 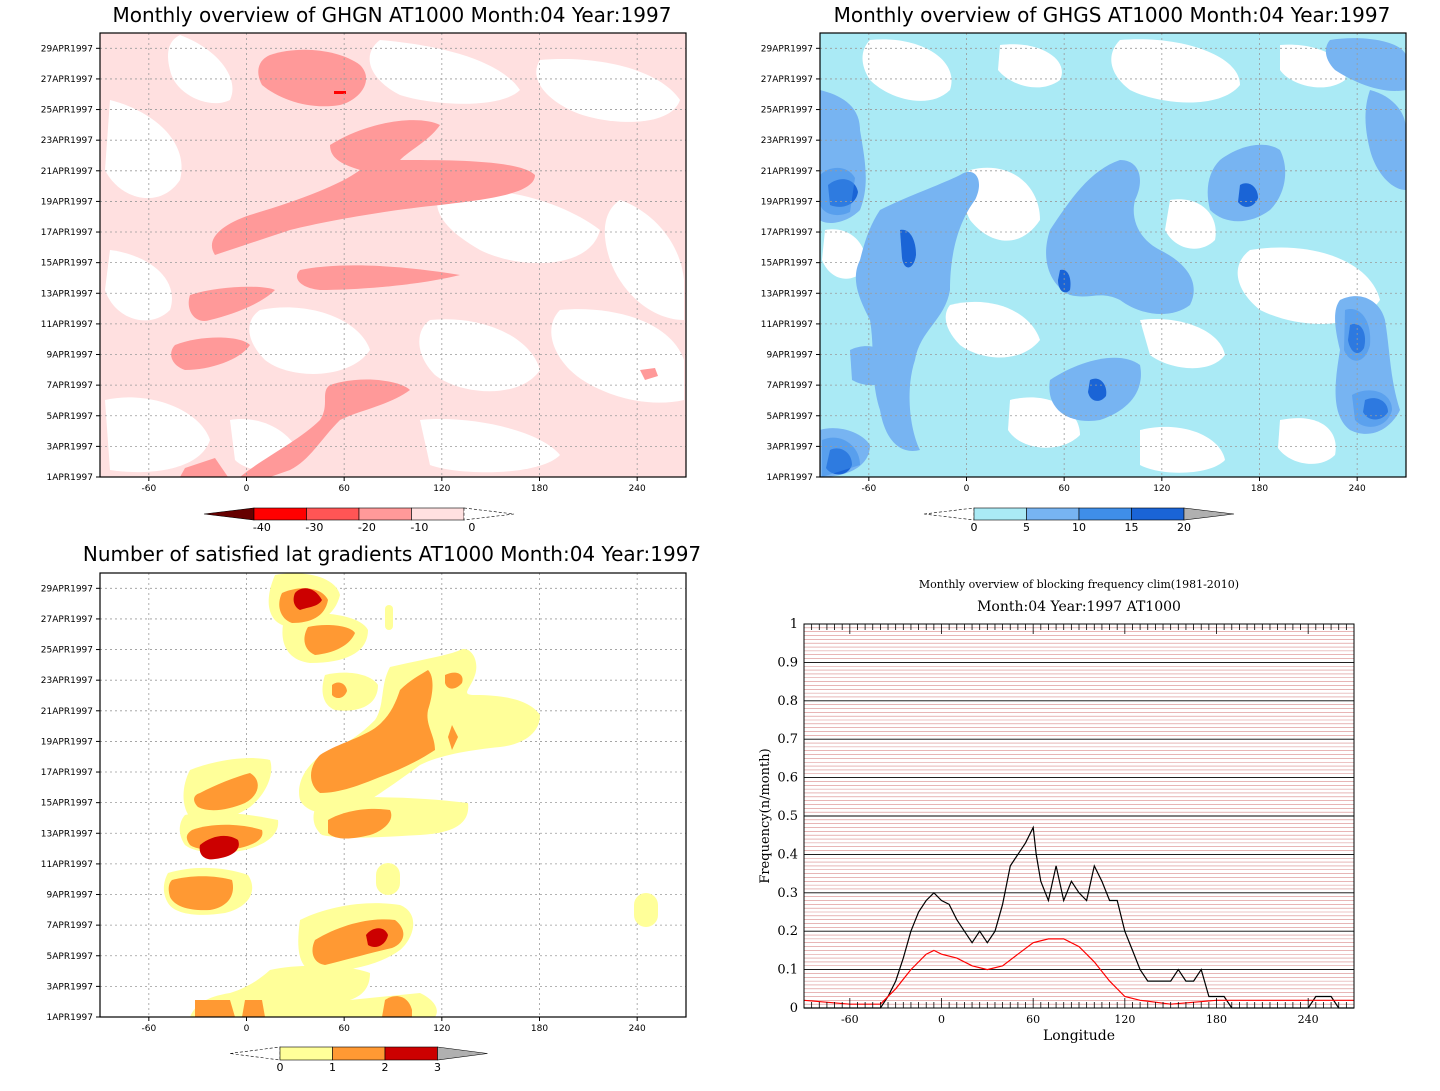 What do you see at coordinates (787, 662) in the screenshot?
I see `y-tick-label: 0.9` at bounding box center [787, 662].